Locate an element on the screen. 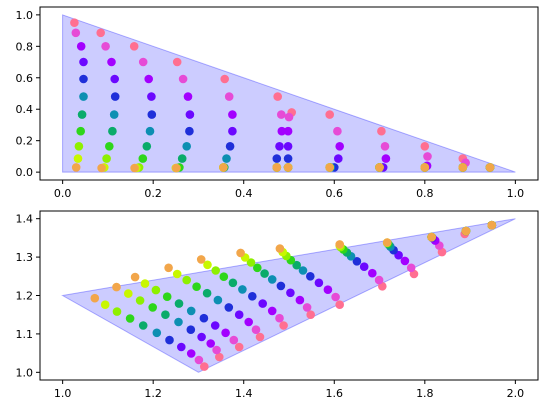 The image size is (547, 413). x-tick-label: 0.4 is located at coordinates (244, 193).